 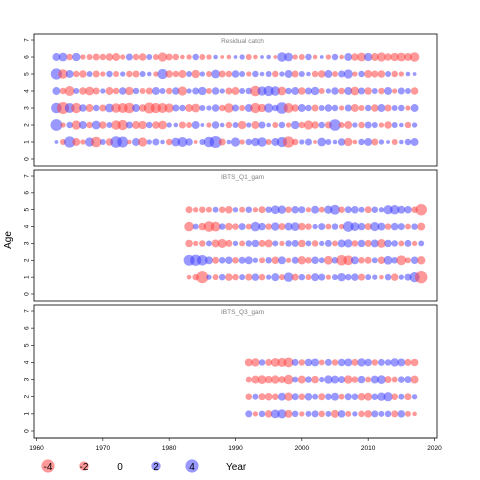 What do you see at coordinates (156, 466) in the screenshot?
I see `legend-bubble` at bounding box center [156, 466].